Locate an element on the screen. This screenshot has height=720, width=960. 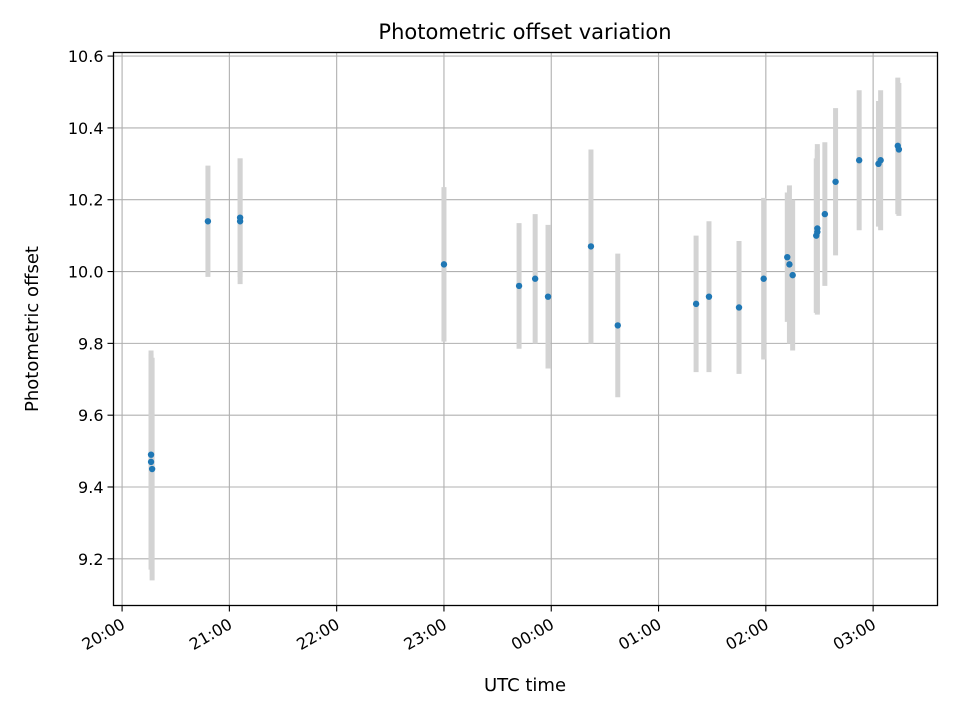
y-tick-label: 9.4 is located at coordinates (90, 487).